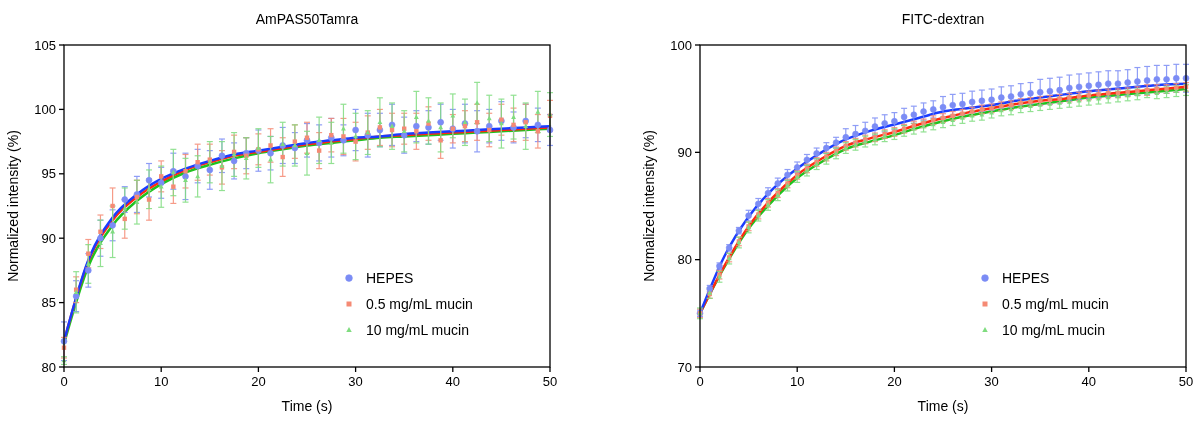 This screenshot has width=1199, height=428. Describe the element at coordinates (48, 174) in the screenshot. I see `y-tick-label: 95` at that location.